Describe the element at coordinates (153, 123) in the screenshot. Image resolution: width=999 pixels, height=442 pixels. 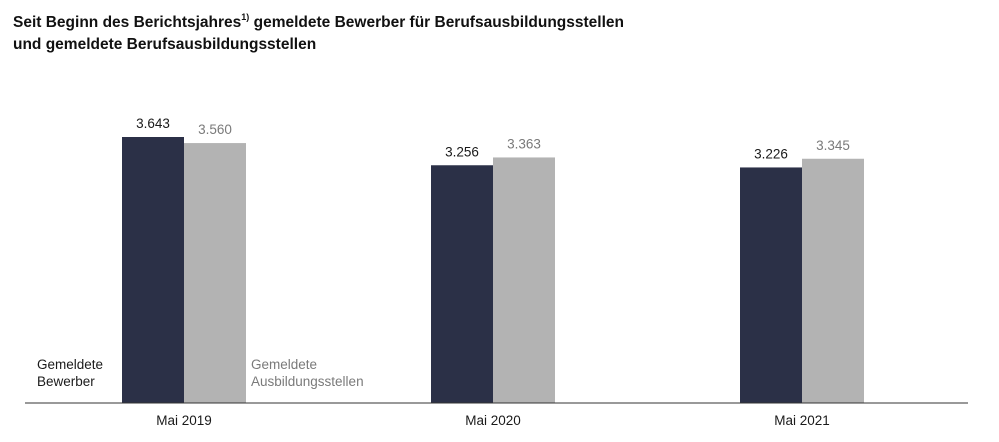
I see `value-label-bewerber-1: 3.643` at that location.